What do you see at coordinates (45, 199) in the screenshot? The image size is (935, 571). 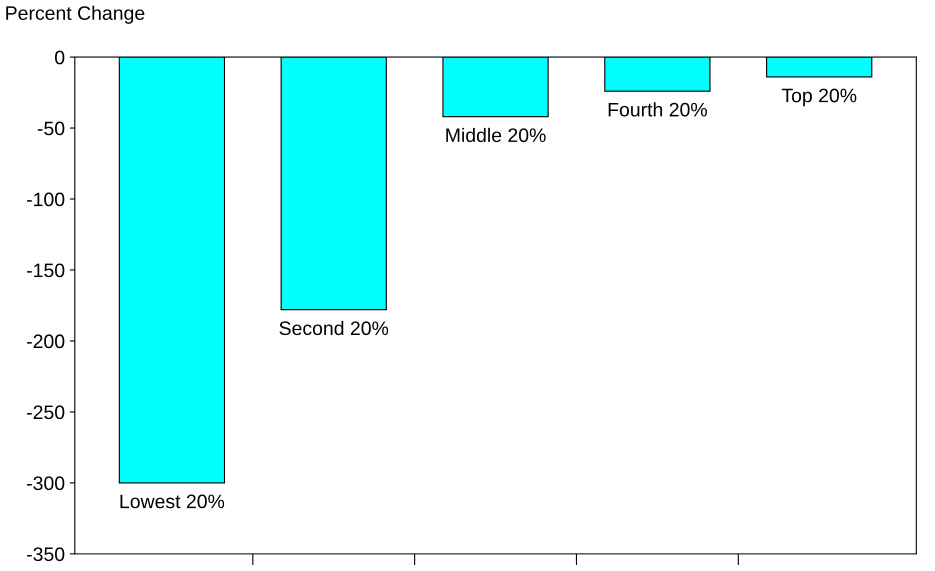 I see `y-tick-label: -100` at bounding box center [45, 199].